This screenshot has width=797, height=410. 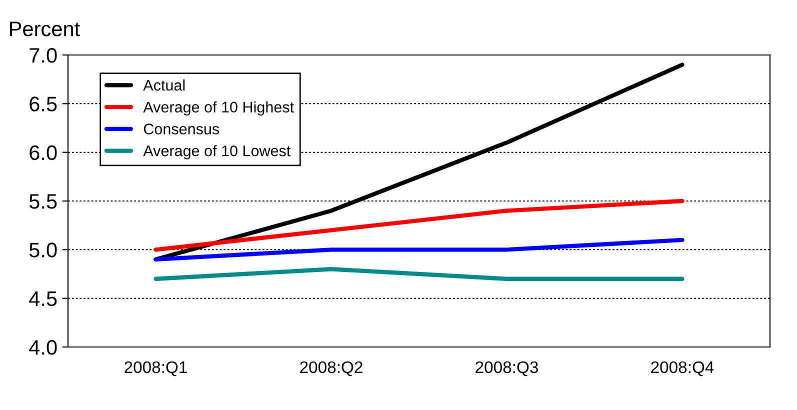 What do you see at coordinates (43, 347) in the screenshot?
I see `y-tick-label: 4.0` at bounding box center [43, 347].